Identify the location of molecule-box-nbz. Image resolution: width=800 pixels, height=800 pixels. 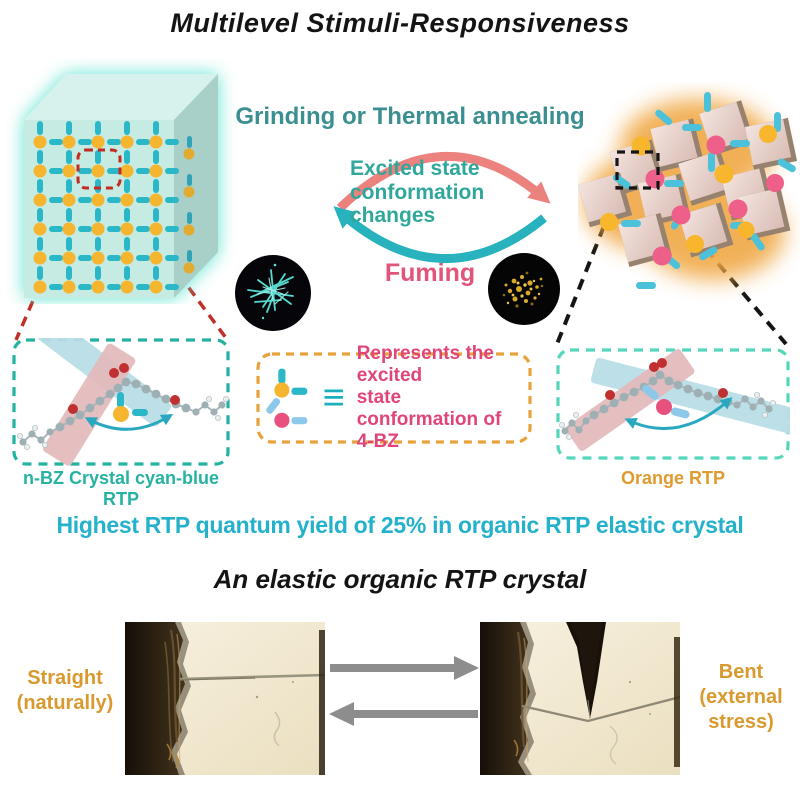
(121, 402).